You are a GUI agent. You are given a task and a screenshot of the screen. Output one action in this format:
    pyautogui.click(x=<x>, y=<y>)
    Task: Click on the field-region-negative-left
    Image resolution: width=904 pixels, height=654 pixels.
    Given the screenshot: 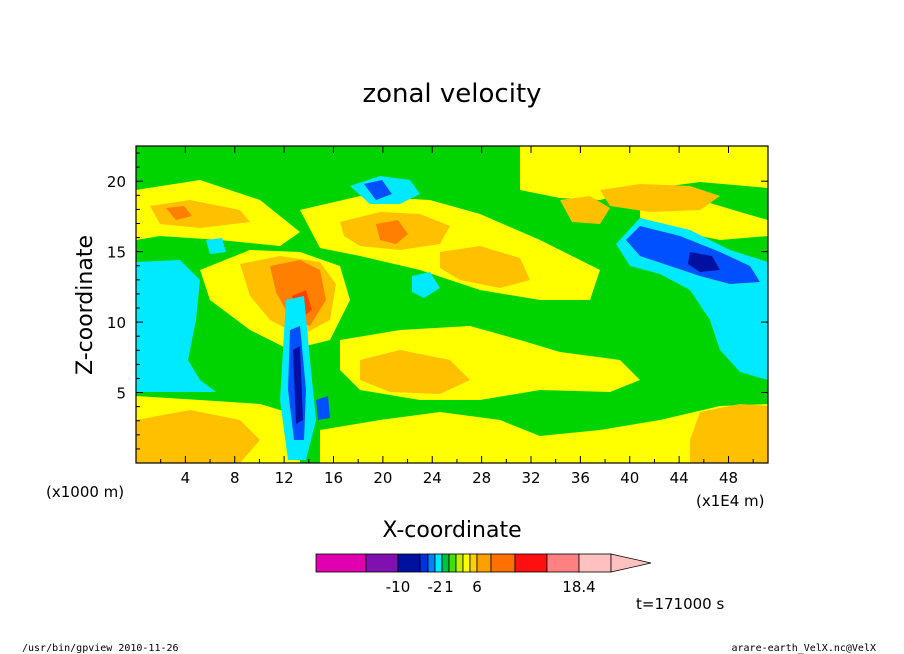 What is the action you would take?
    pyautogui.click(x=176, y=326)
    